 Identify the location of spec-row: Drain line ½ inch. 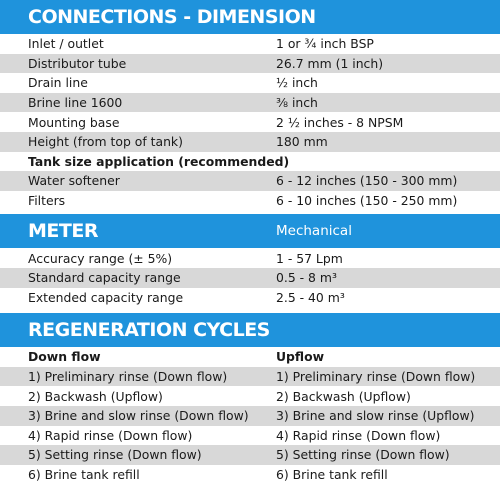
(250, 83).